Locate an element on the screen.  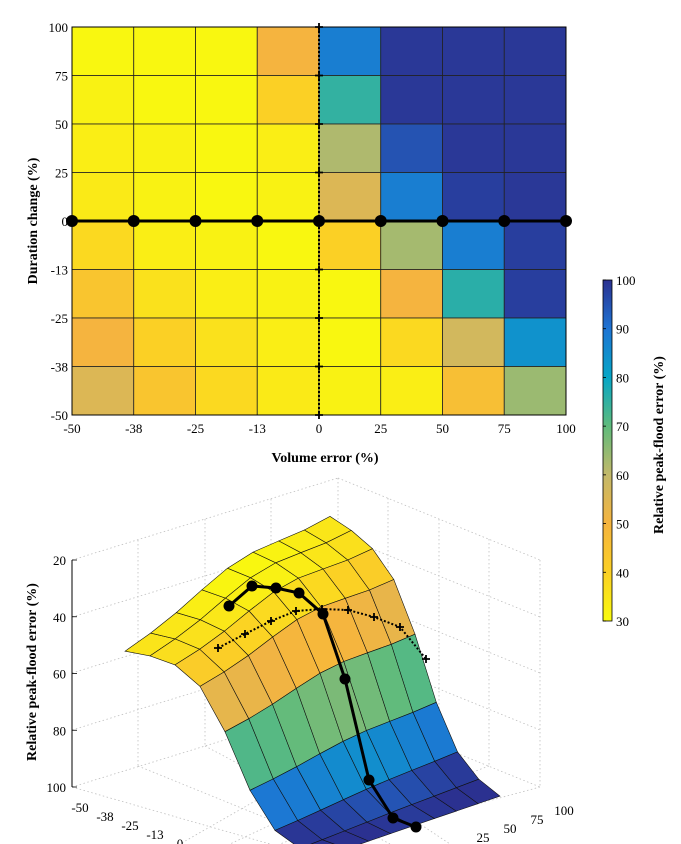
colorbar-tick-label: 70 is located at coordinates (622, 426).